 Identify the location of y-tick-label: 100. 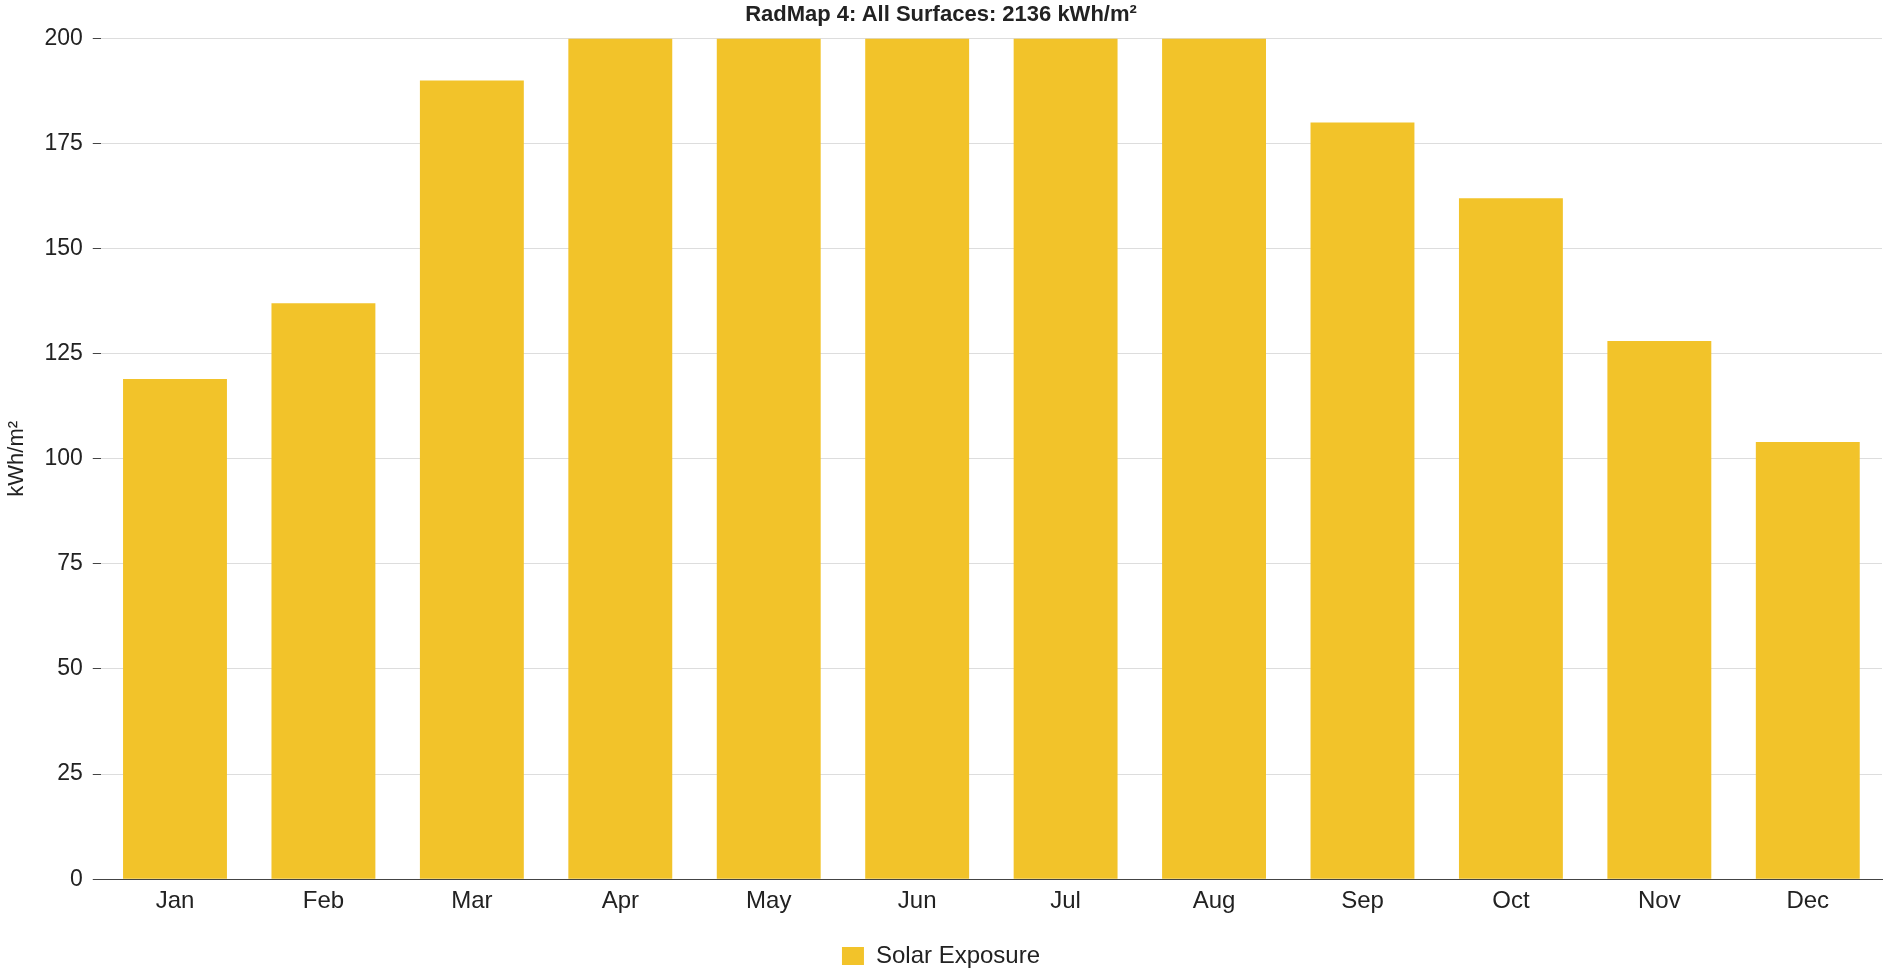
(63, 457).